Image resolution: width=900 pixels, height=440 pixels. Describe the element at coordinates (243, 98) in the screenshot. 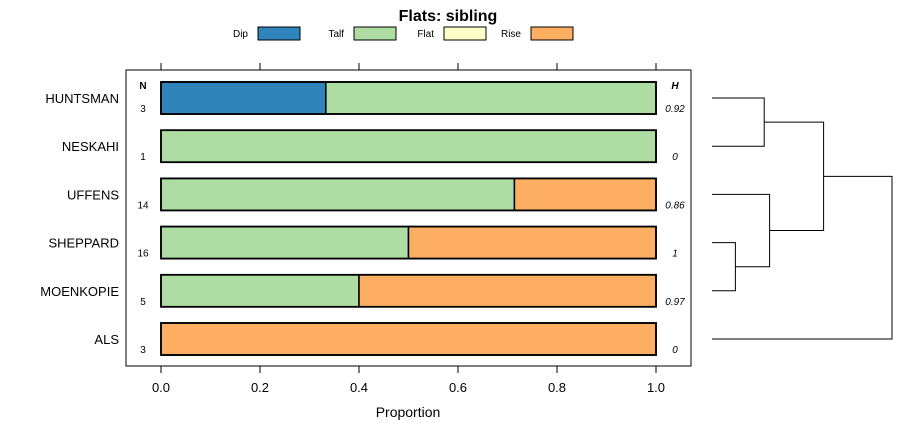

I see `bar-segment-huntsman-dip` at that location.